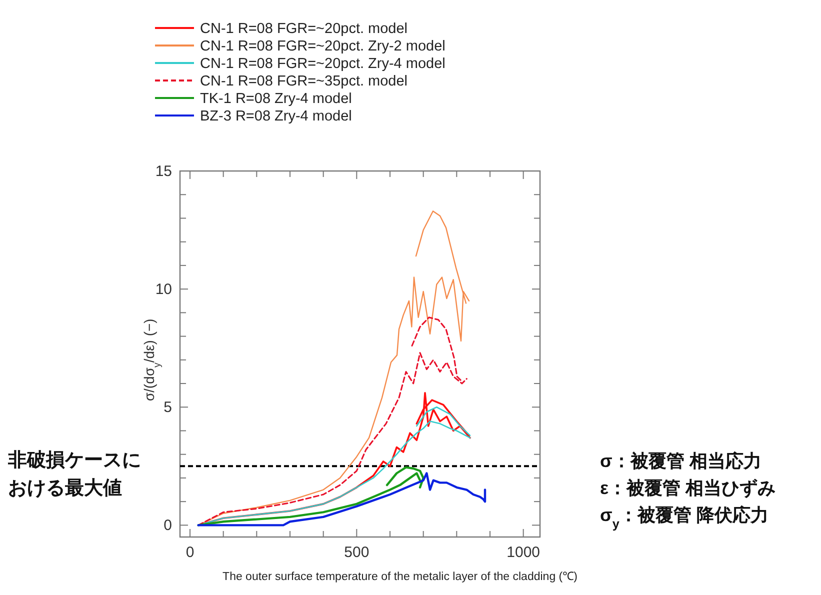  What do you see at coordinates (341, 499) in the screenshot?
I see `line-series` at bounding box center [341, 499].